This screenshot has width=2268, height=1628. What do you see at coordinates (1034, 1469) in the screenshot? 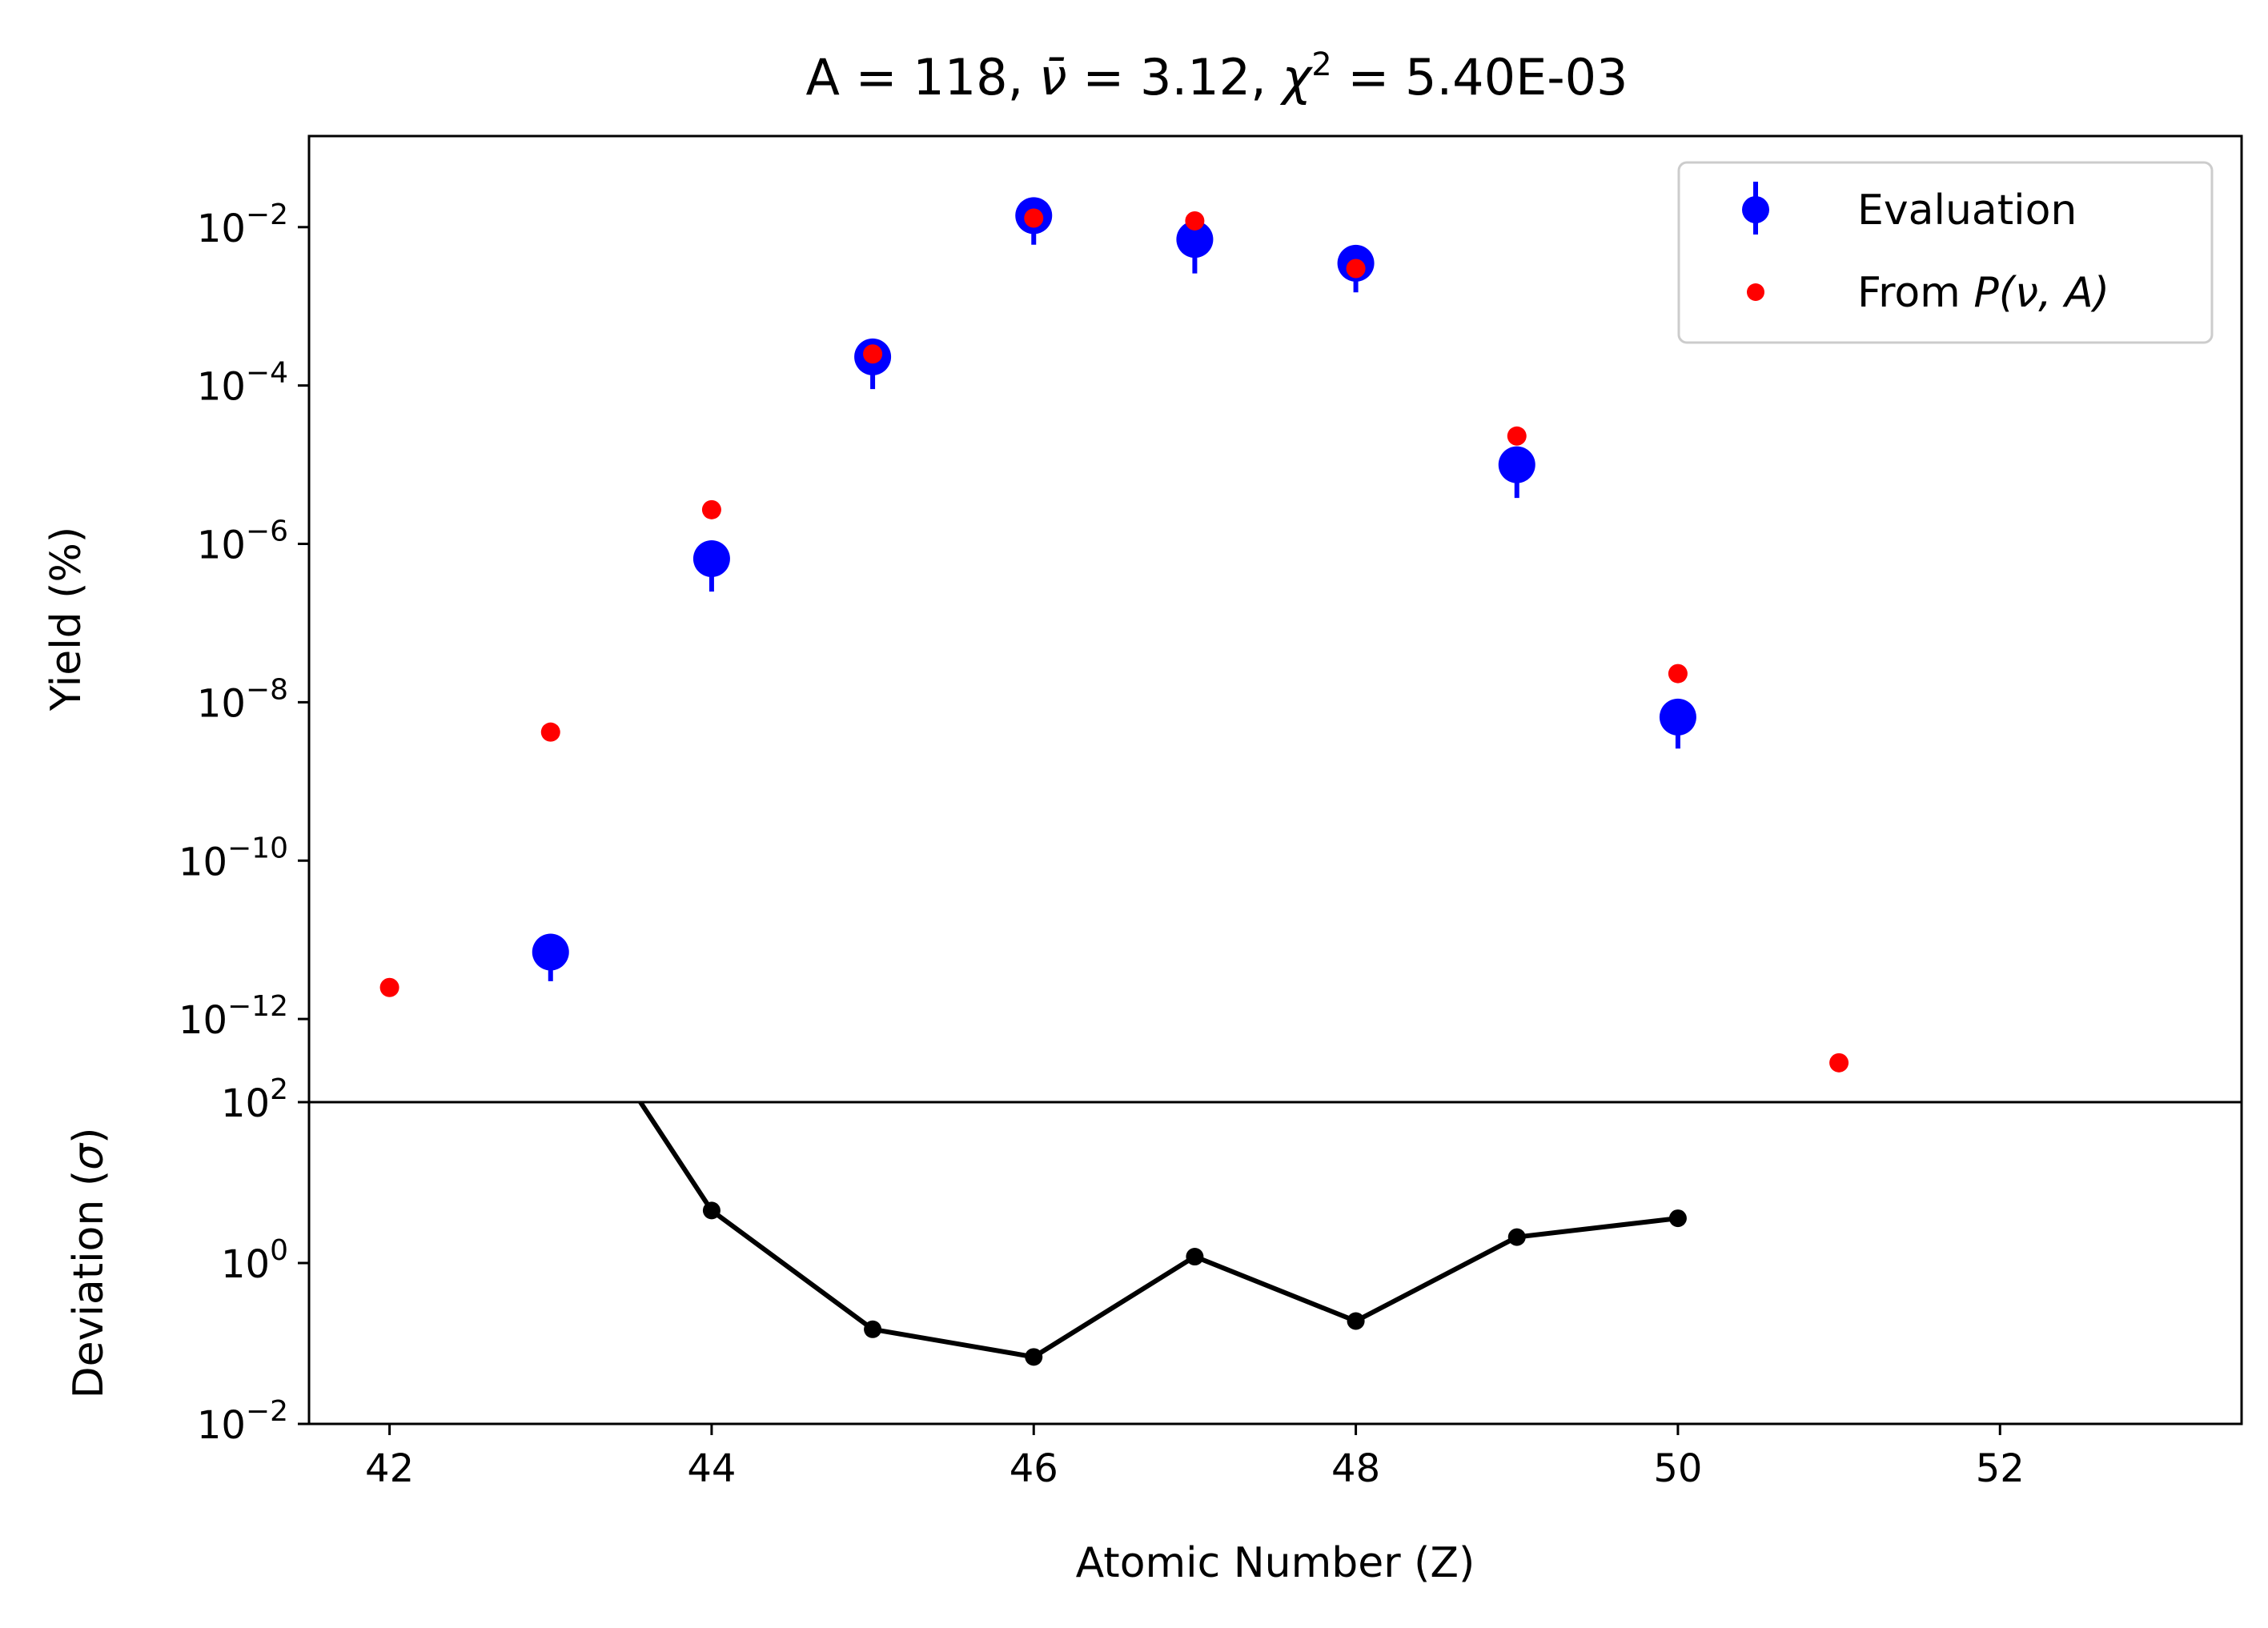
I see `x-tick-label: 46` at bounding box center [1034, 1469].